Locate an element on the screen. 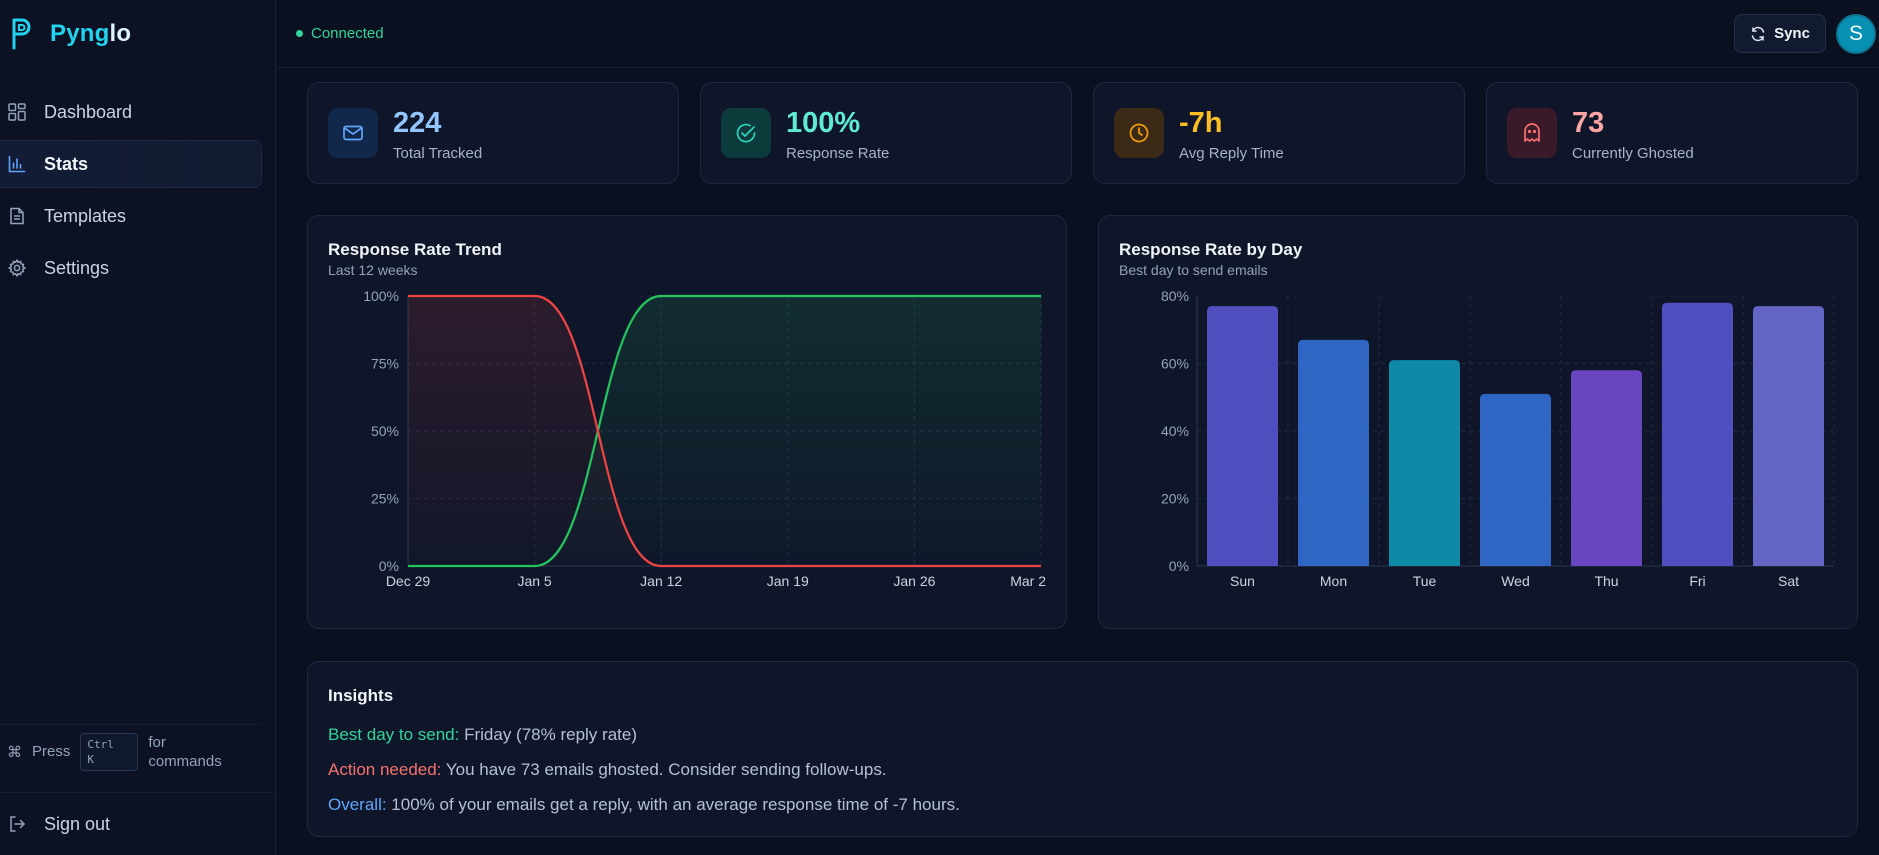  app-logo: Pynglo is located at coordinates (70, 34).